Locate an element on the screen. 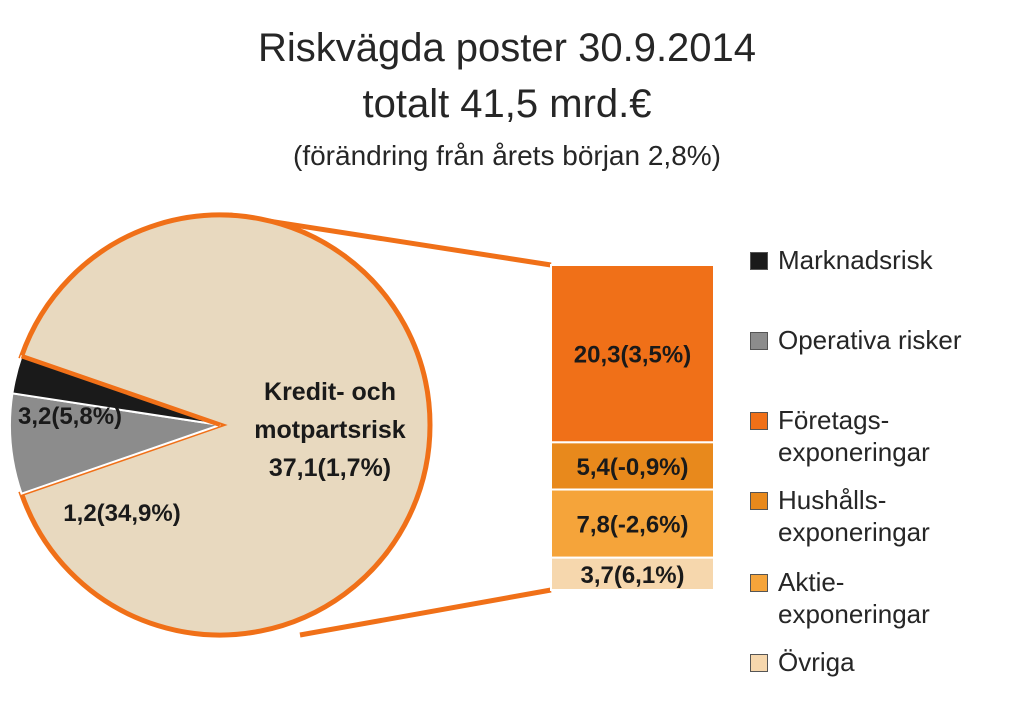 The width and height of the screenshot is (1014, 724). pie-label-kredit-line2: motpartsrisk is located at coordinates (330, 430).